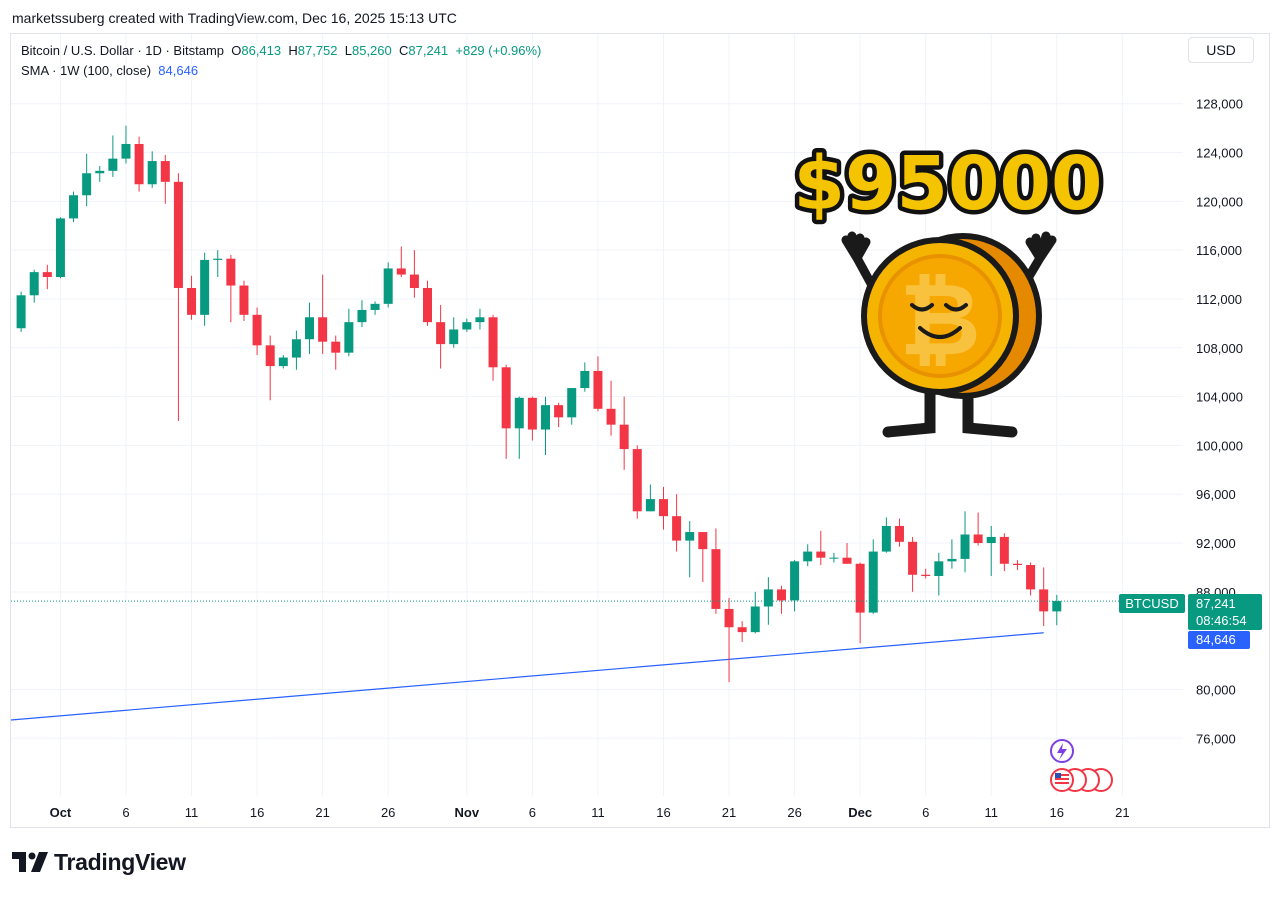 This screenshot has height=897, width=1280. What do you see at coordinates (1216, 639) in the screenshot?
I see `sma-badge-text: 84,646` at bounding box center [1216, 639].